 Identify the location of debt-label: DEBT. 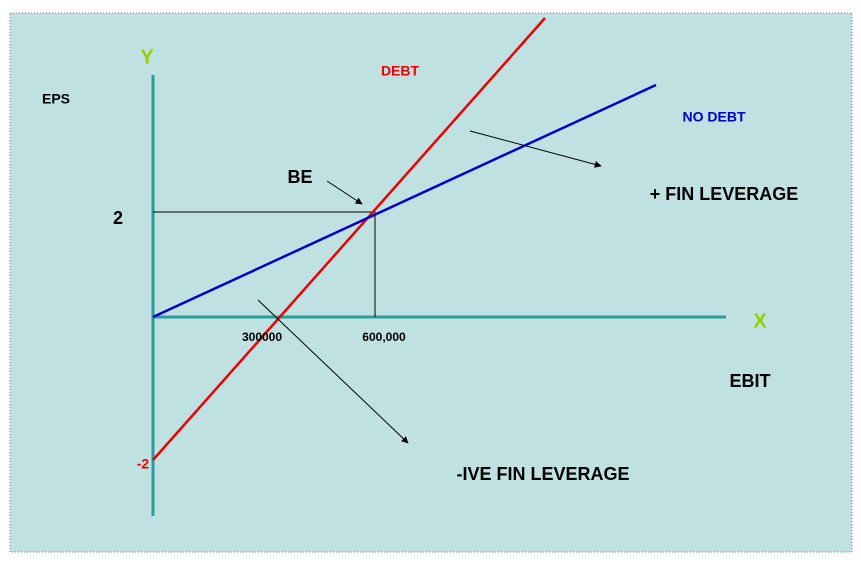
(400, 71).